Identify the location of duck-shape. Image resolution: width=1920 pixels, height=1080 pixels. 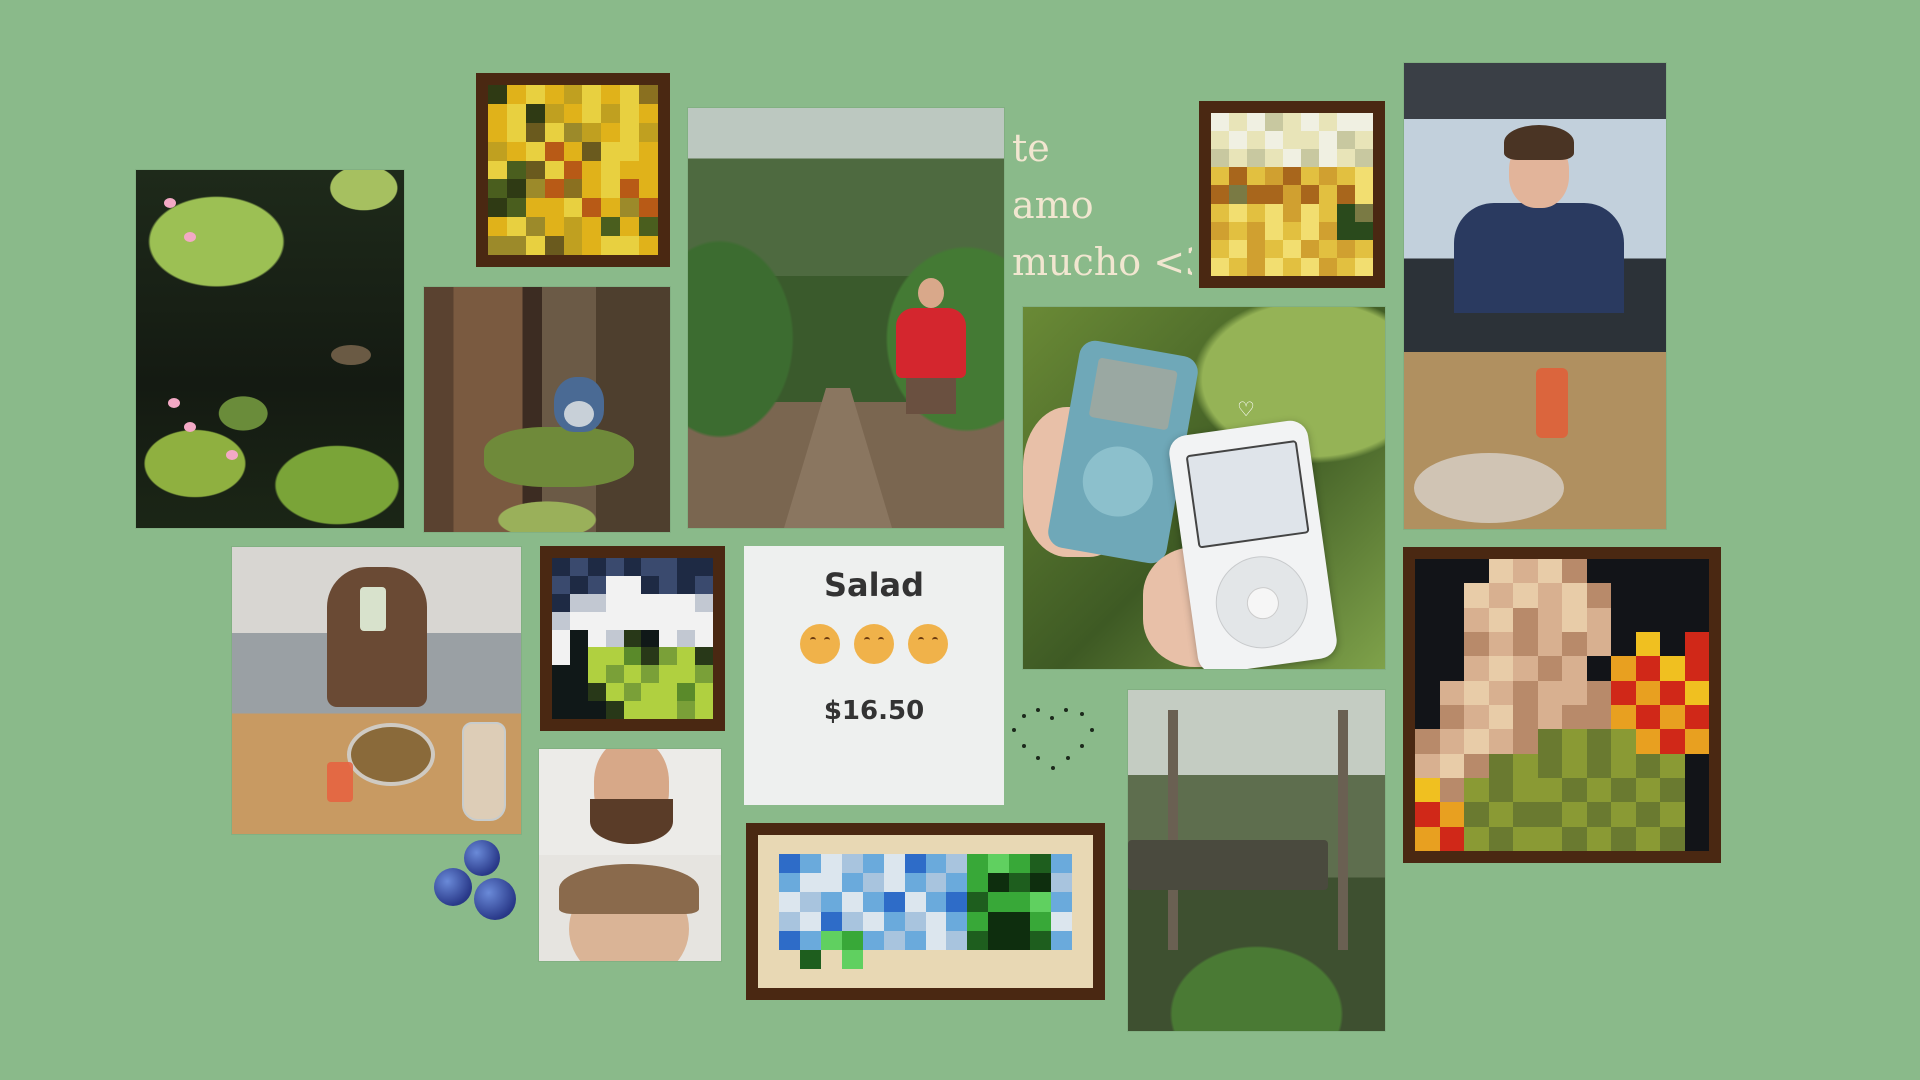
(351, 355).